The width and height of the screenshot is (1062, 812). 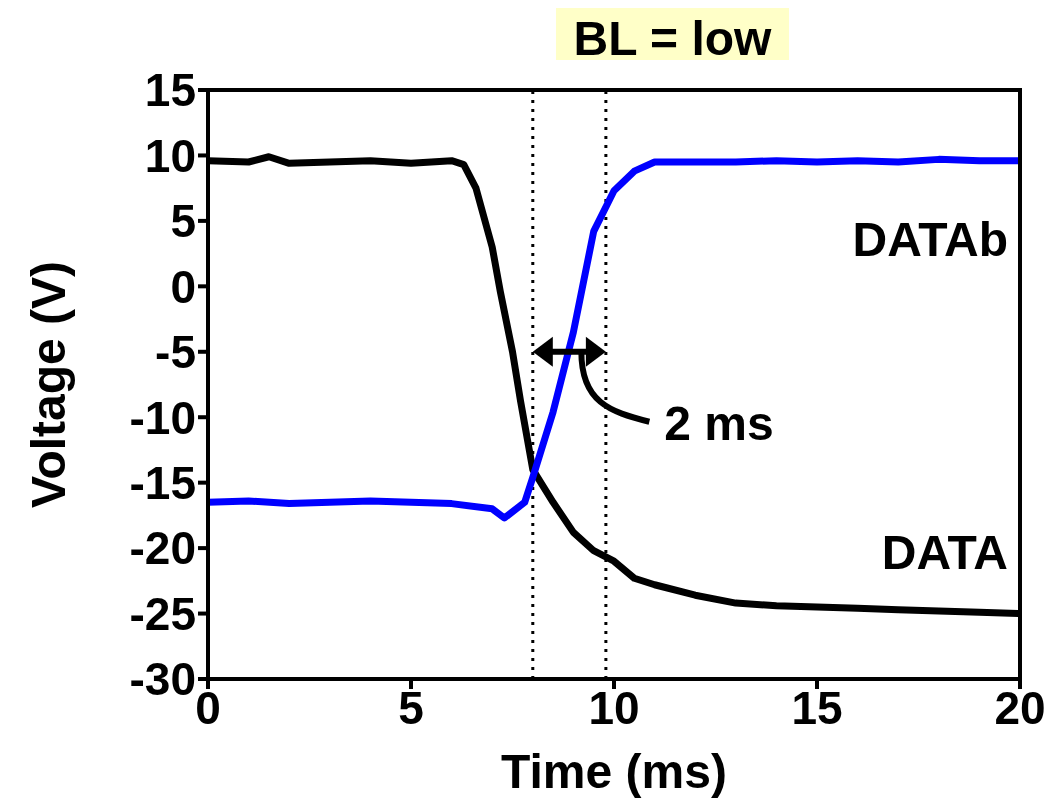 What do you see at coordinates (719, 423) in the screenshot?
I see `annotation: 2 ms` at bounding box center [719, 423].